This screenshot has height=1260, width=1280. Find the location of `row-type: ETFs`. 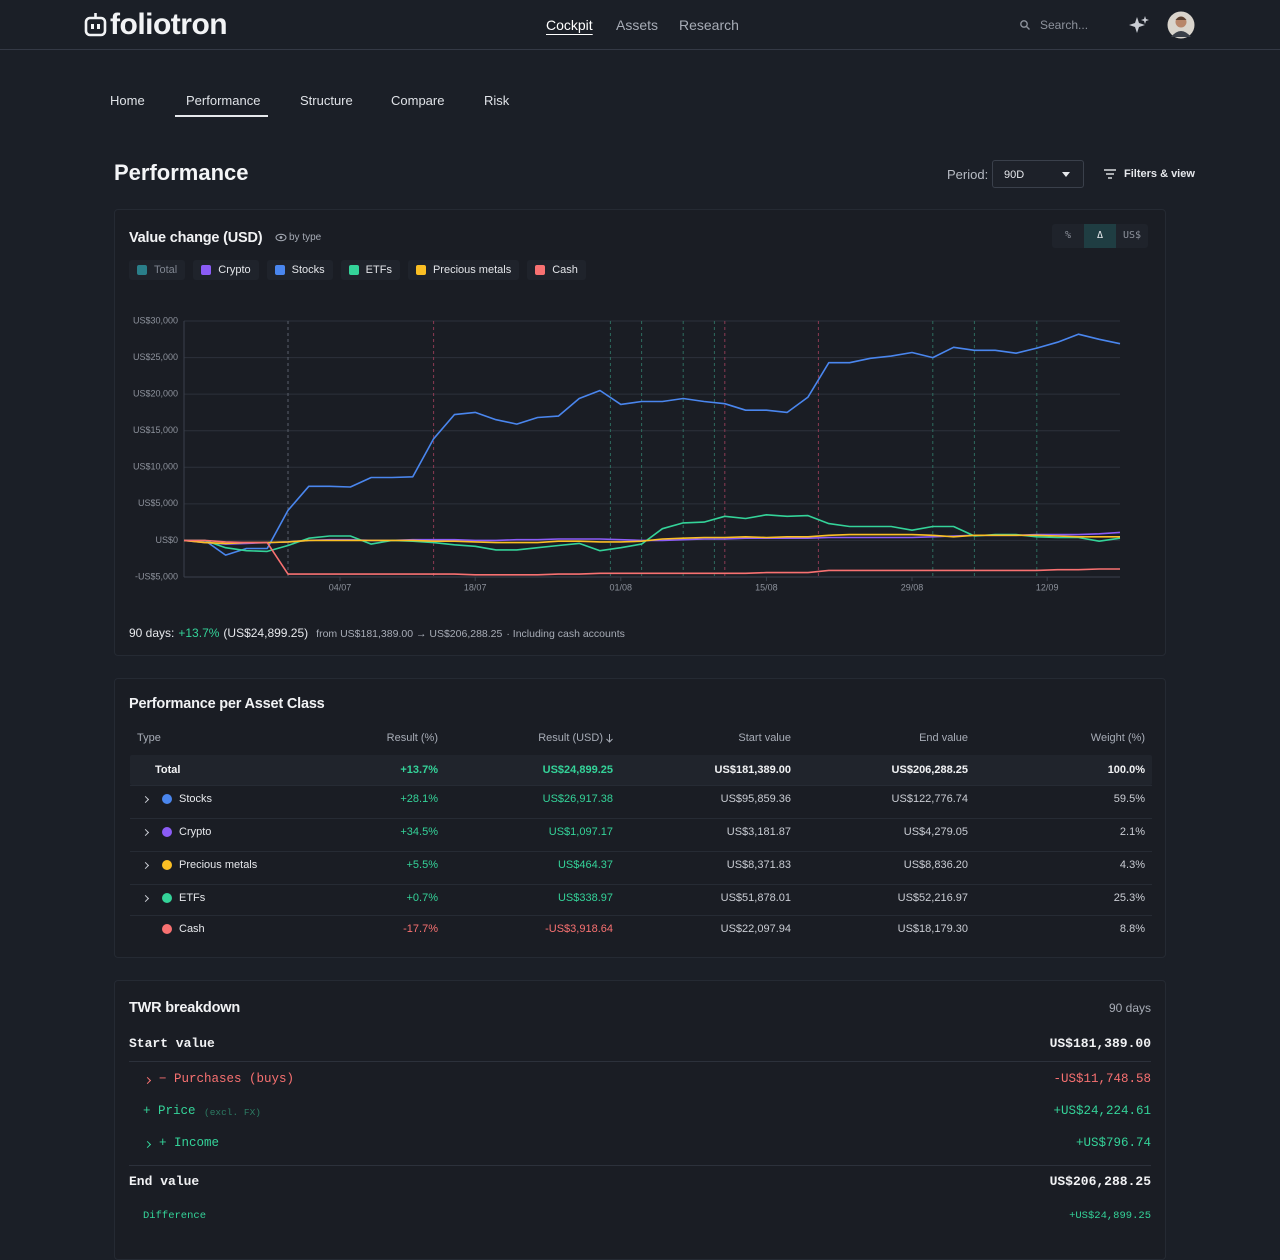

row-type: ETFs is located at coordinates (192, 898).